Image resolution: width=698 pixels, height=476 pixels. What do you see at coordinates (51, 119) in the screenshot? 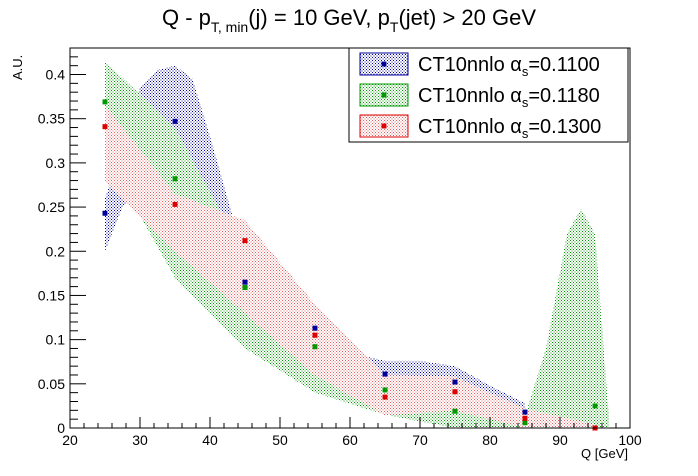
I see `y-tick-label: 0.35` at bounding box center [51, 119].